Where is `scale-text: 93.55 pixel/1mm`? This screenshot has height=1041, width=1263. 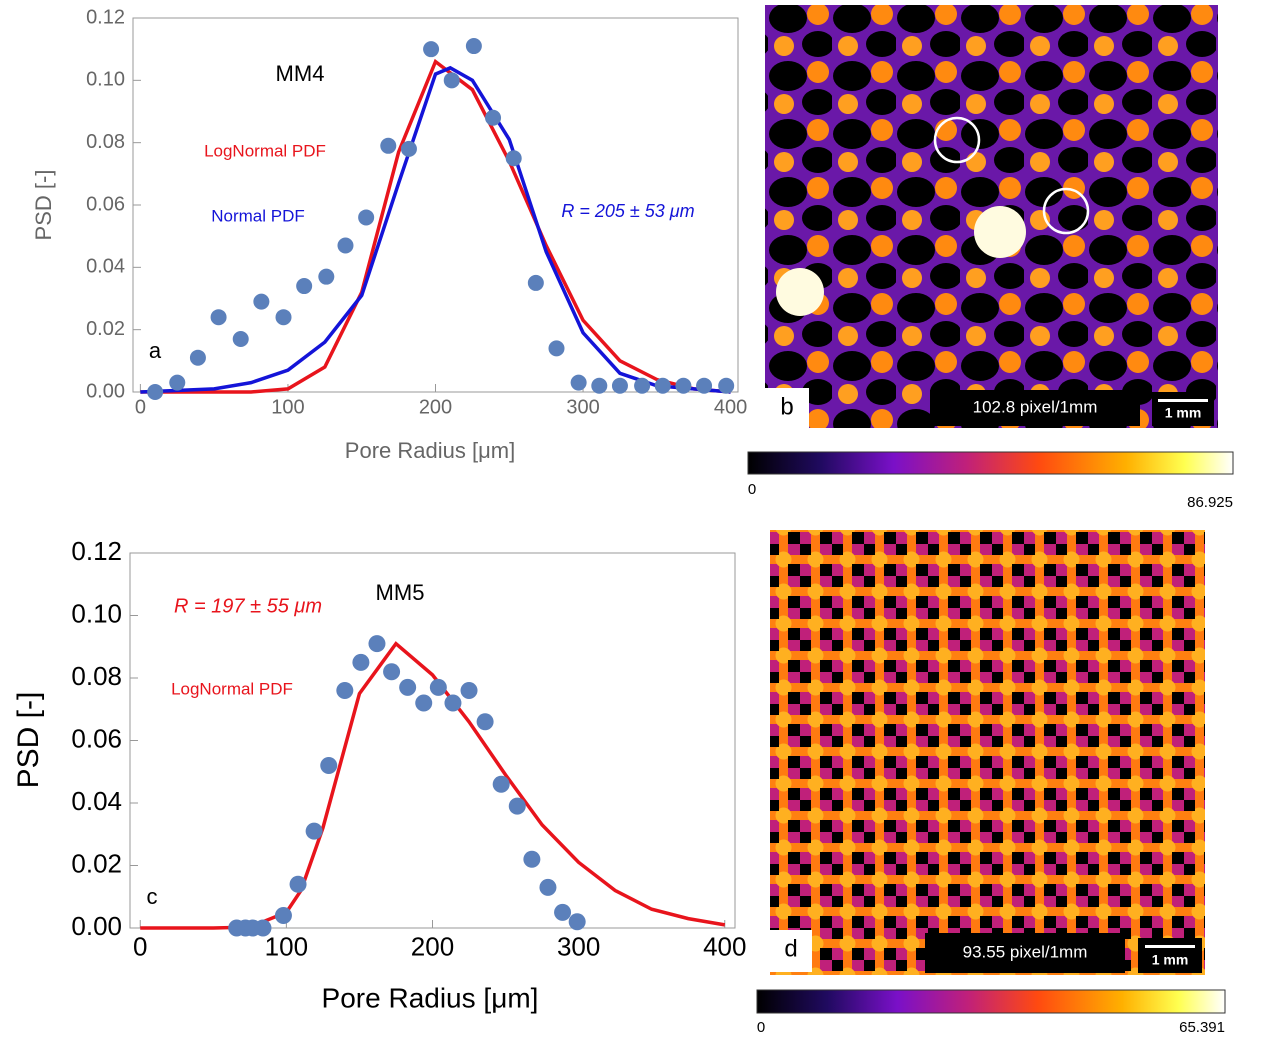 scale-text: 93.55 pixel/1mm is located at coordinates (1025, 951).